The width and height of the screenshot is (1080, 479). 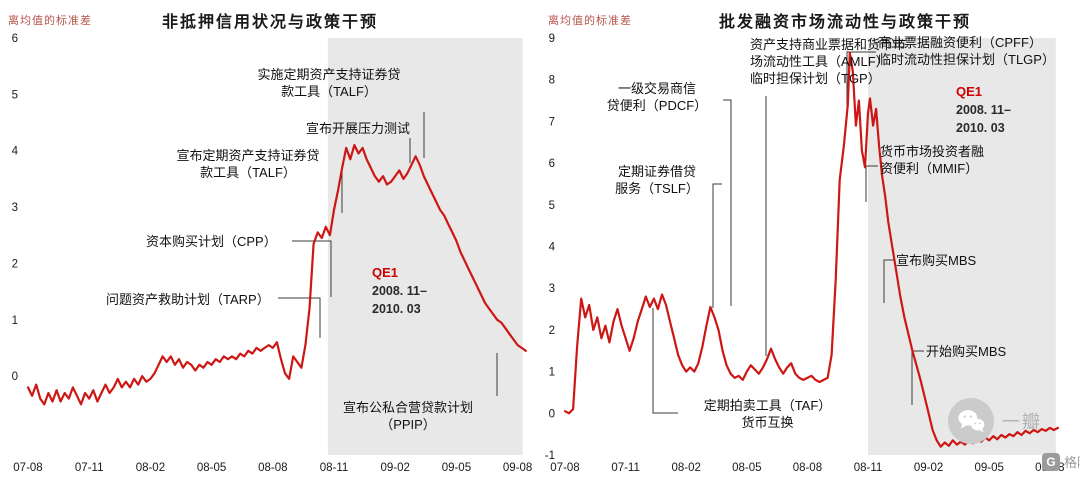 What do you see at coordinates (1061, 461) in the screenshot?
I see `brand-logo: G 格隆汇` at bounding box center [1061, 461].